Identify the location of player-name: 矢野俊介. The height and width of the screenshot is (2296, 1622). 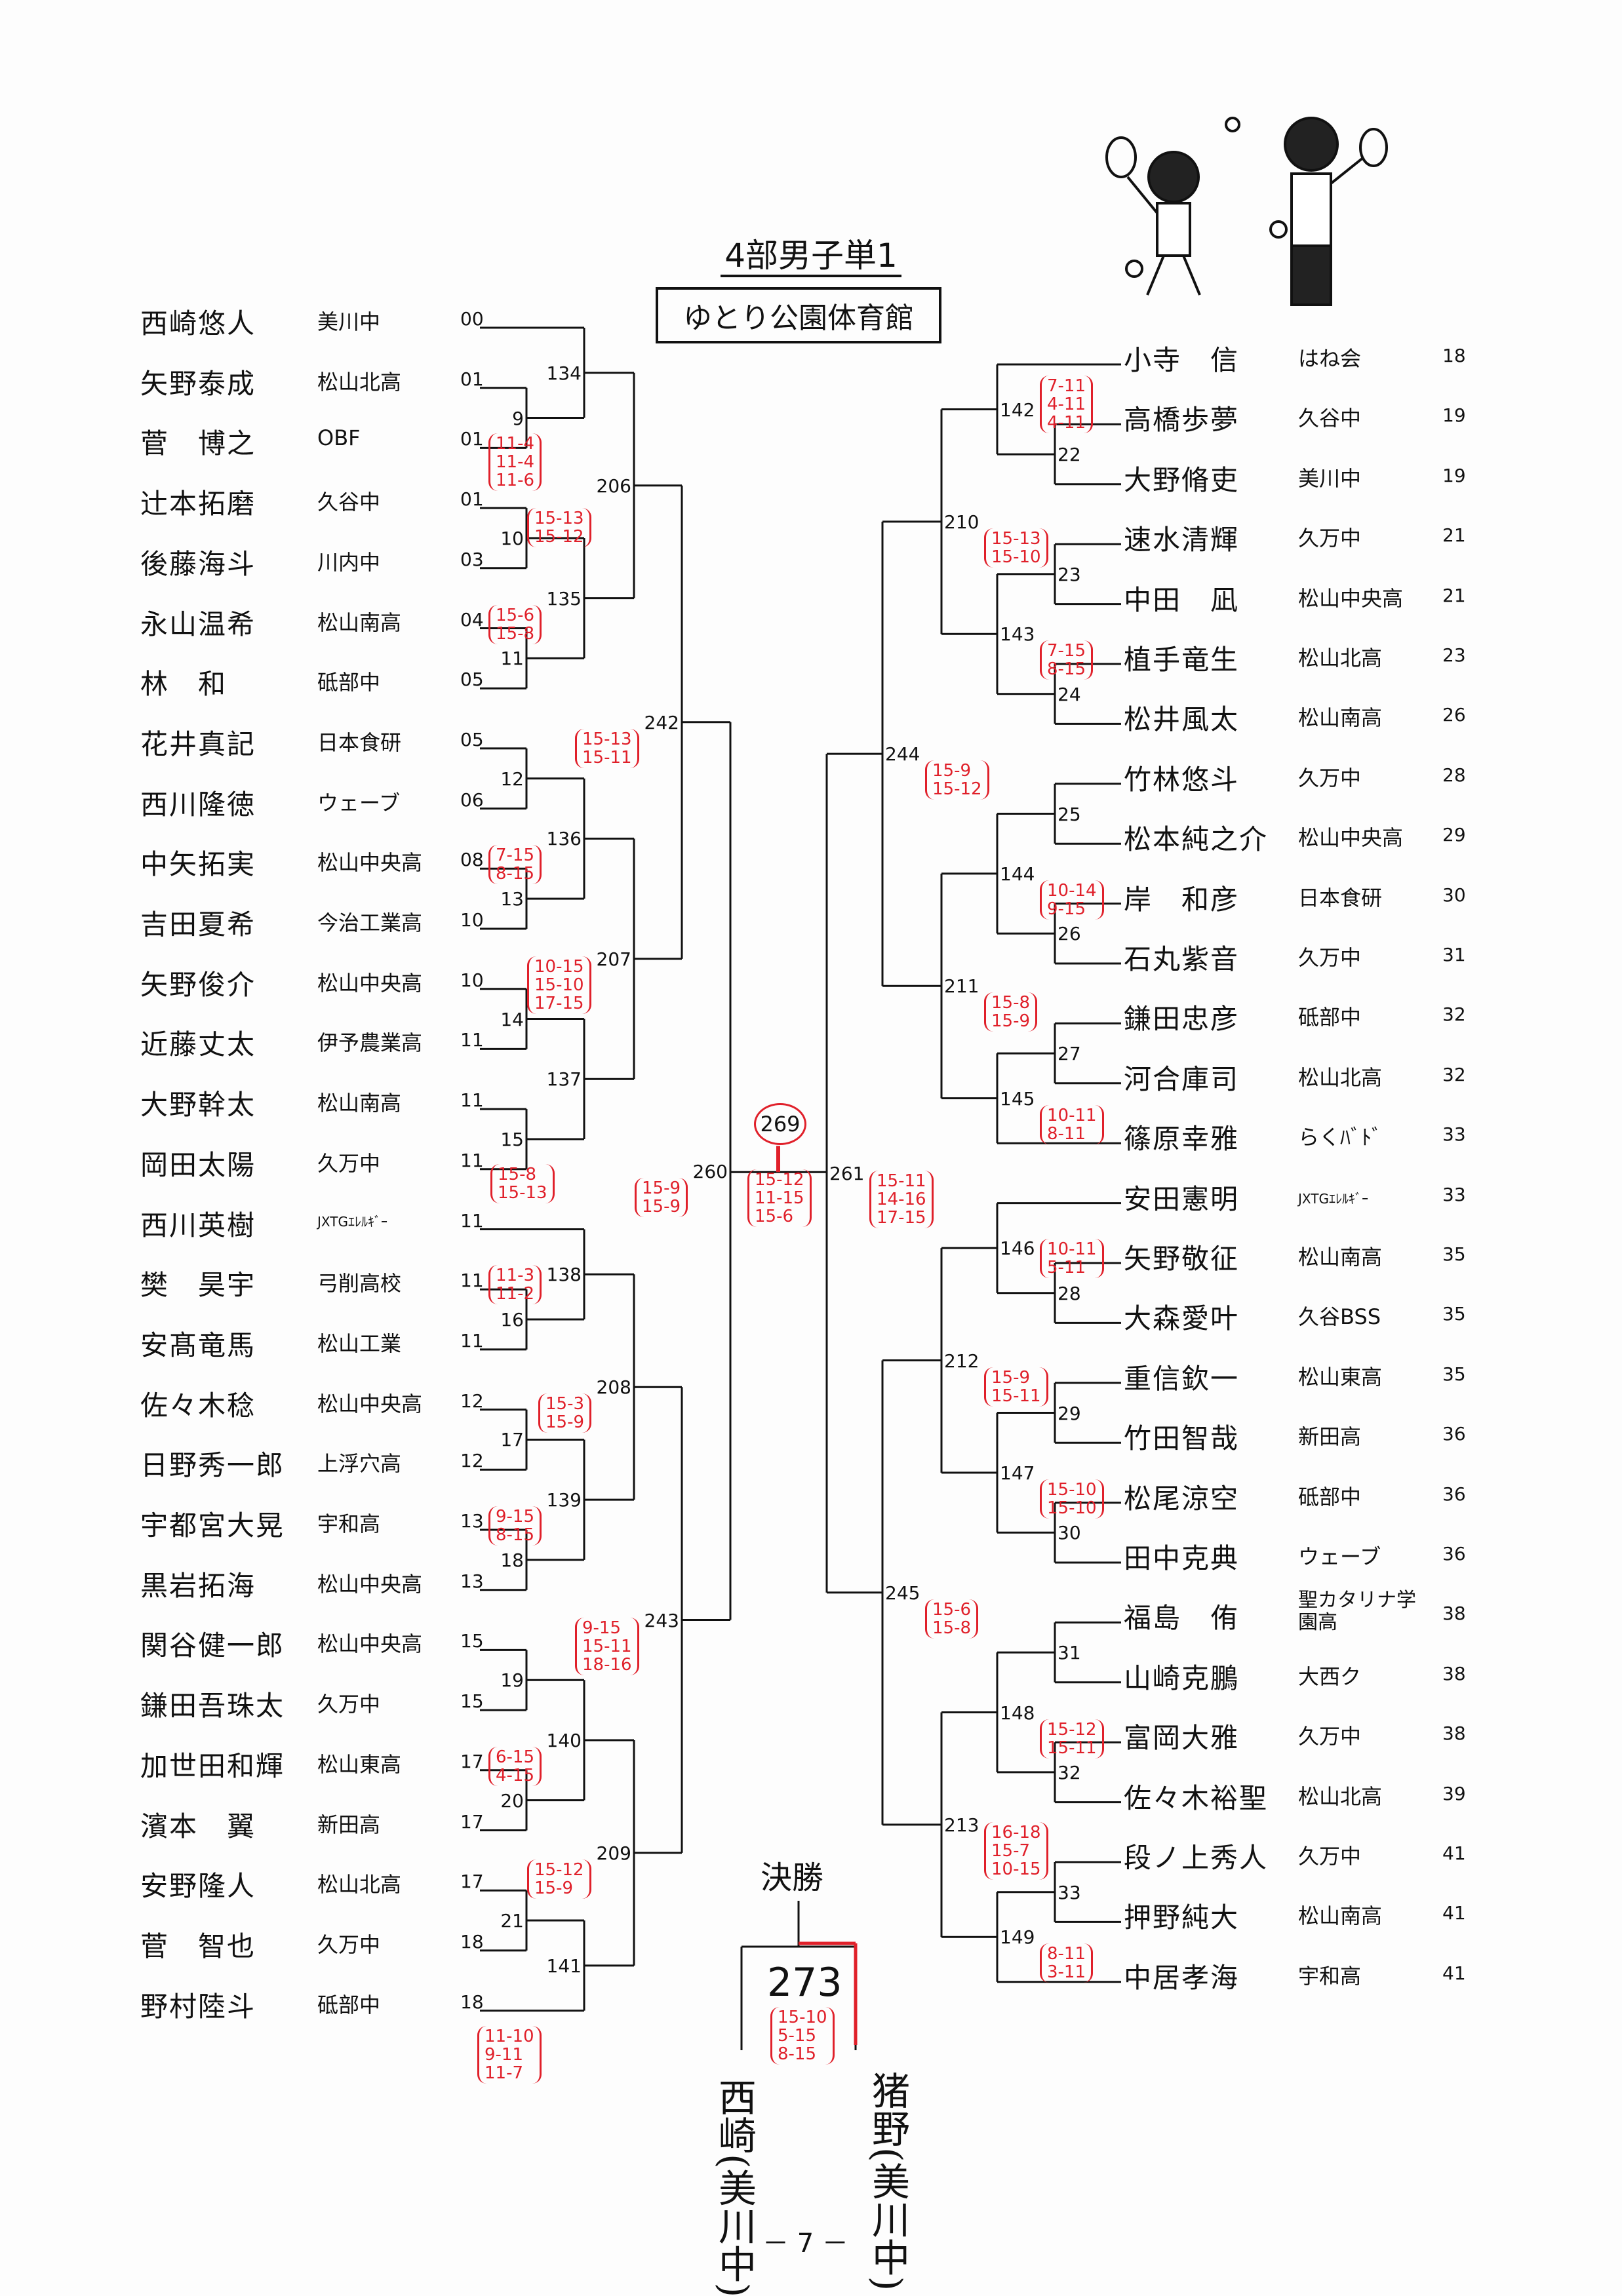
(198, 984).